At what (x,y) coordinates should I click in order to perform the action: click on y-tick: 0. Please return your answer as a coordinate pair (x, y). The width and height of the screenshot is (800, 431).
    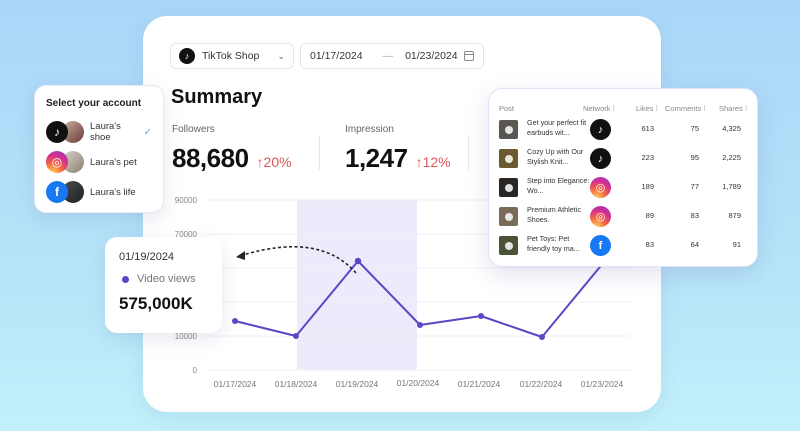
    Looking at the image, I should click on (194, 370).